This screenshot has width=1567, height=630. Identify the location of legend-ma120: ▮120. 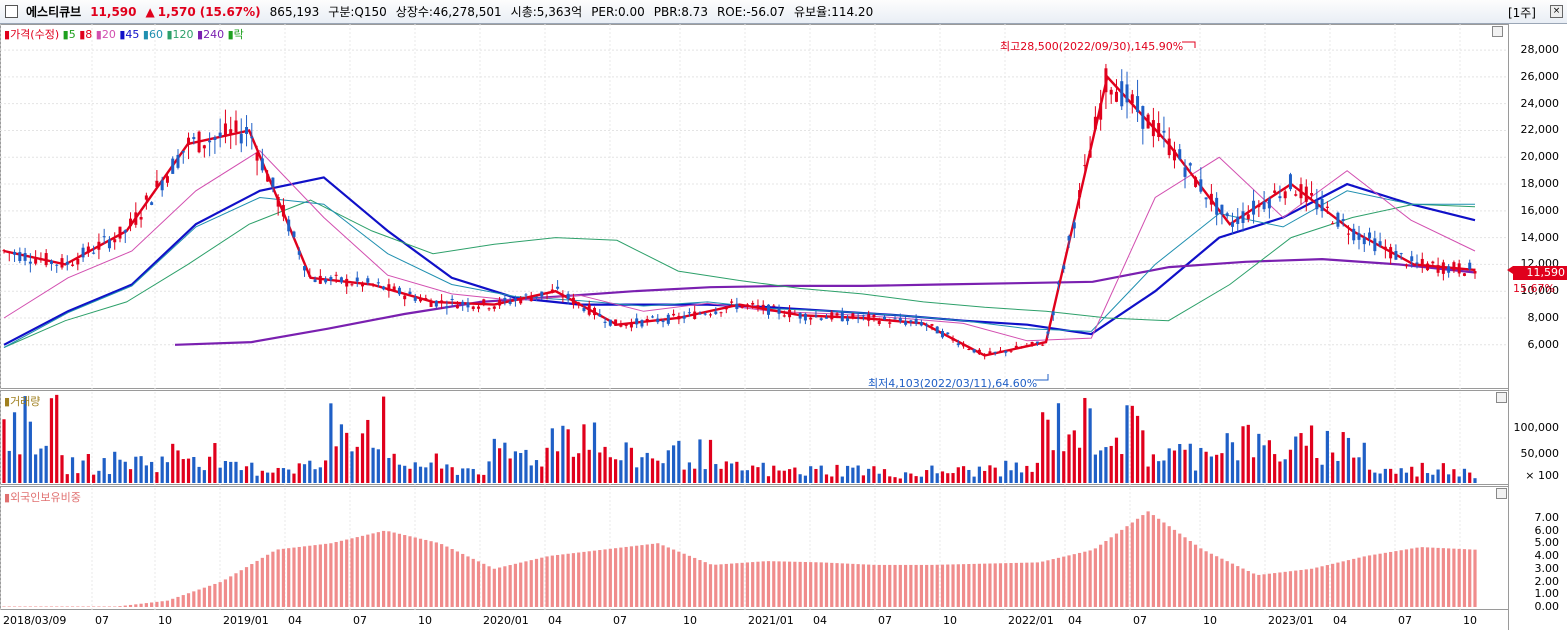
(180, 34).